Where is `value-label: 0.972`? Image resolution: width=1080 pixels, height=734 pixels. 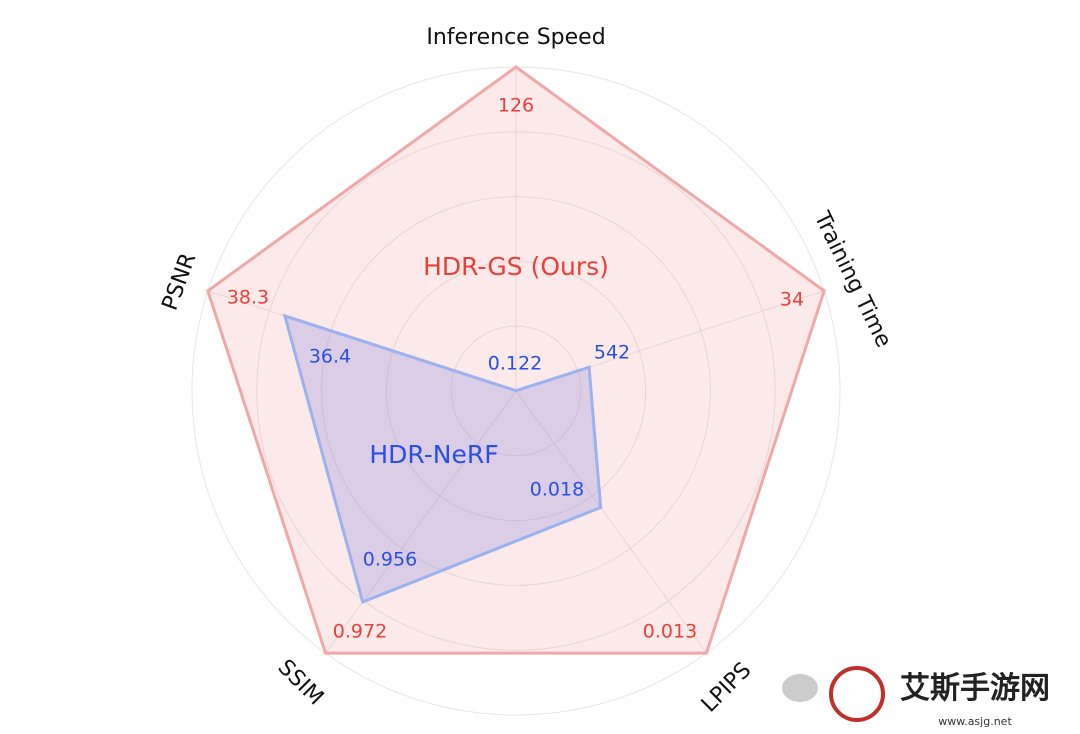
value-label: 0.972 is located at coordinates (360, 632).